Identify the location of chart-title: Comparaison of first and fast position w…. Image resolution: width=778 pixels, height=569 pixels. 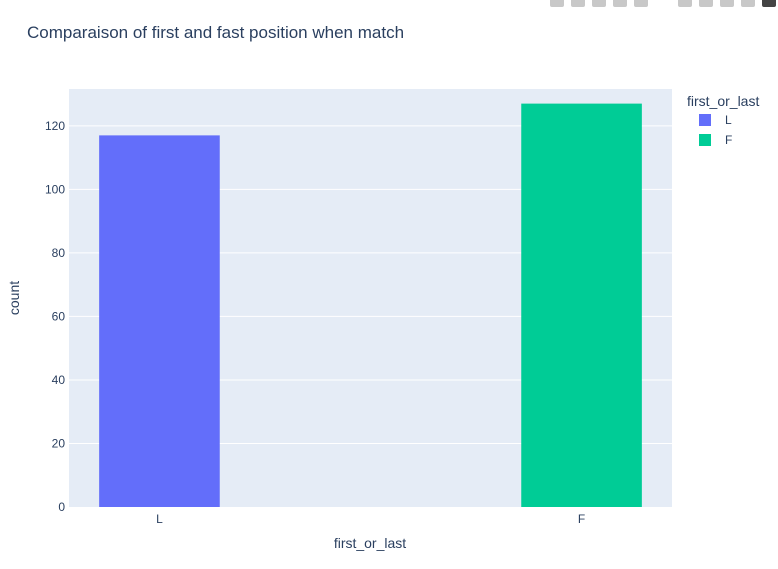
(215, 32).